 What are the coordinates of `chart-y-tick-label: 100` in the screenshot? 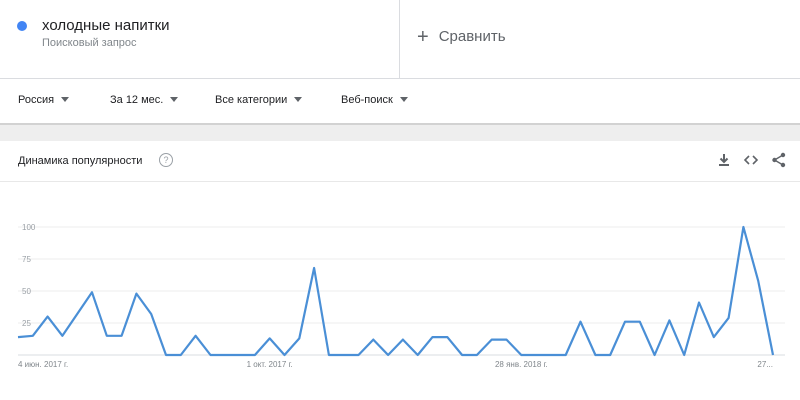 It's located at (29, 227).